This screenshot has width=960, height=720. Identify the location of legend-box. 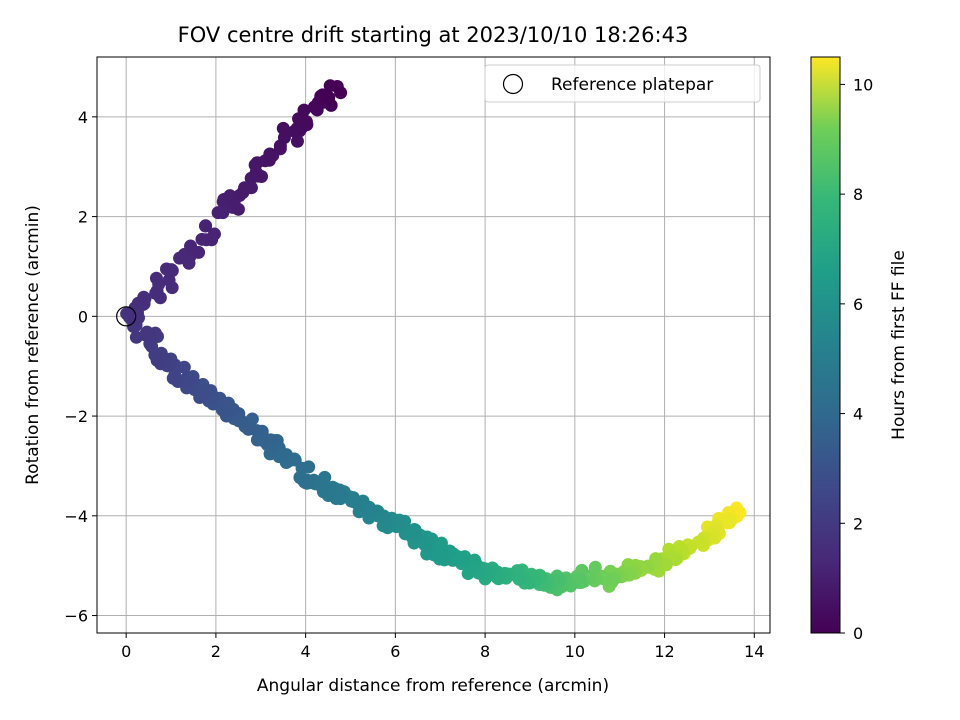
(622, 83).